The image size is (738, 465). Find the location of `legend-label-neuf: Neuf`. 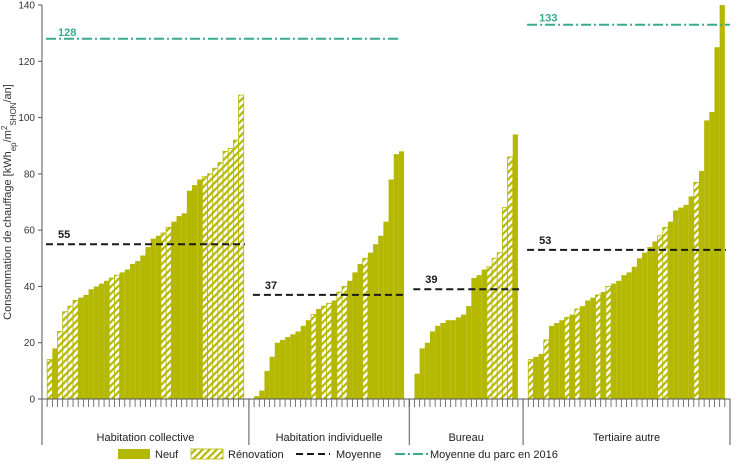

legend-label-neuf: Neuf is located at coordinates (167, 455).